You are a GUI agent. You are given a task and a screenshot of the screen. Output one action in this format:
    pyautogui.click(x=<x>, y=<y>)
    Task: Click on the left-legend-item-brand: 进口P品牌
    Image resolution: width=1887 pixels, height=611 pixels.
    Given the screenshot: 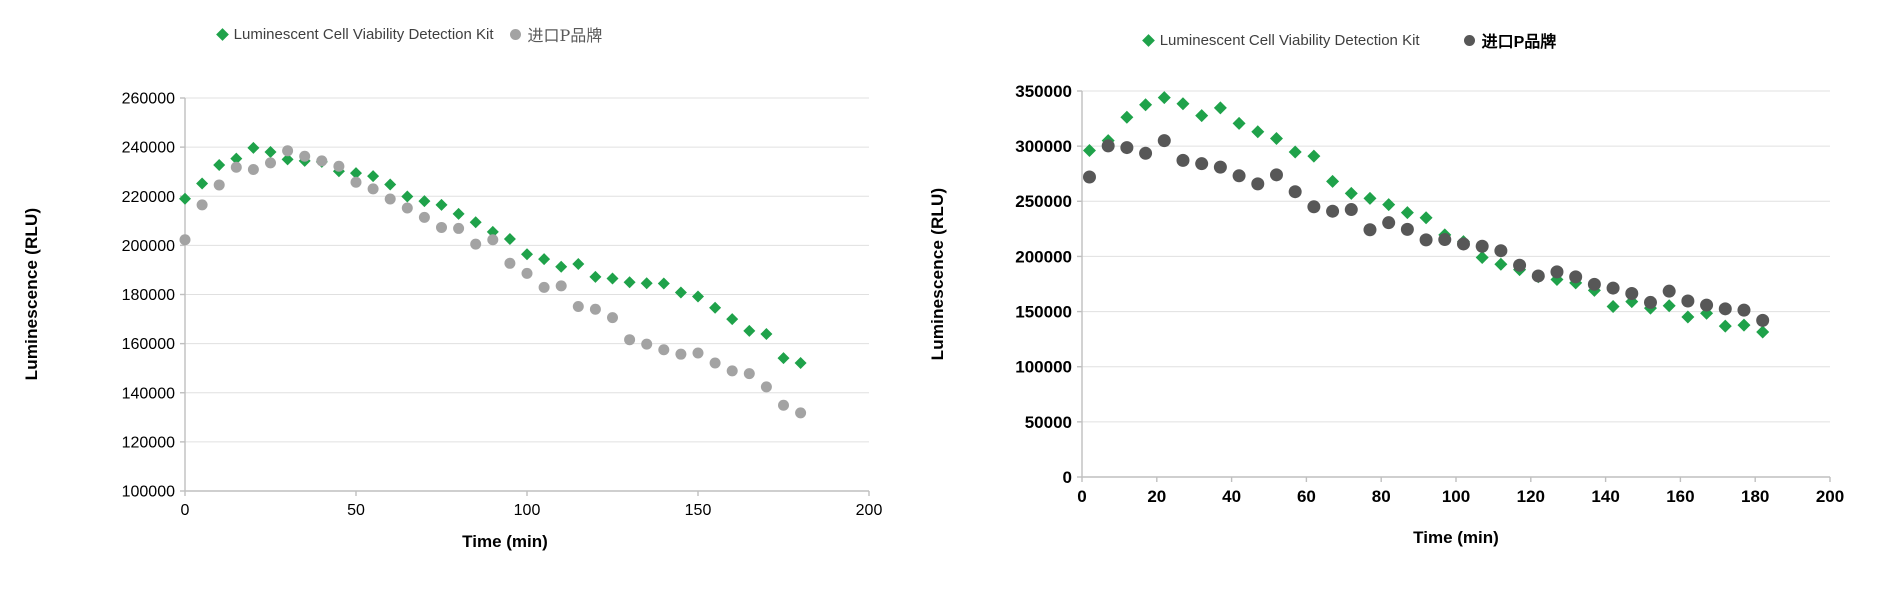 What is the action you would take?
    pyautogui.click(x=556, y=34)
    